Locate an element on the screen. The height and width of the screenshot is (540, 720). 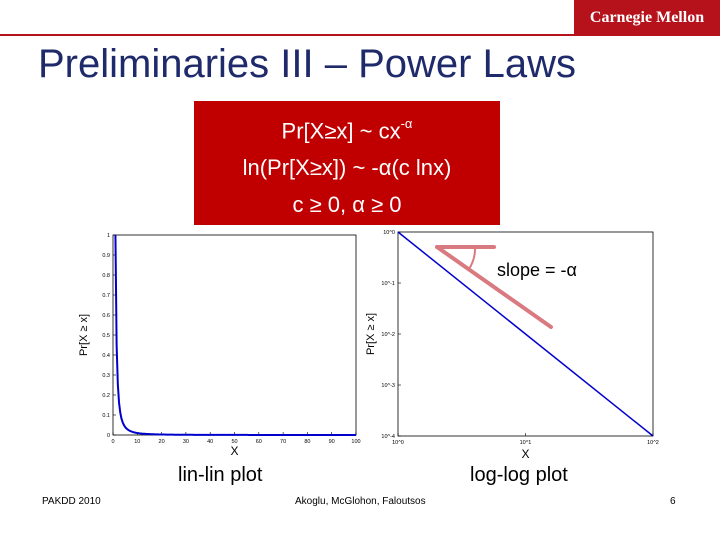
linlin-x-tick-label: 90 is located at coordinates (332, 442).